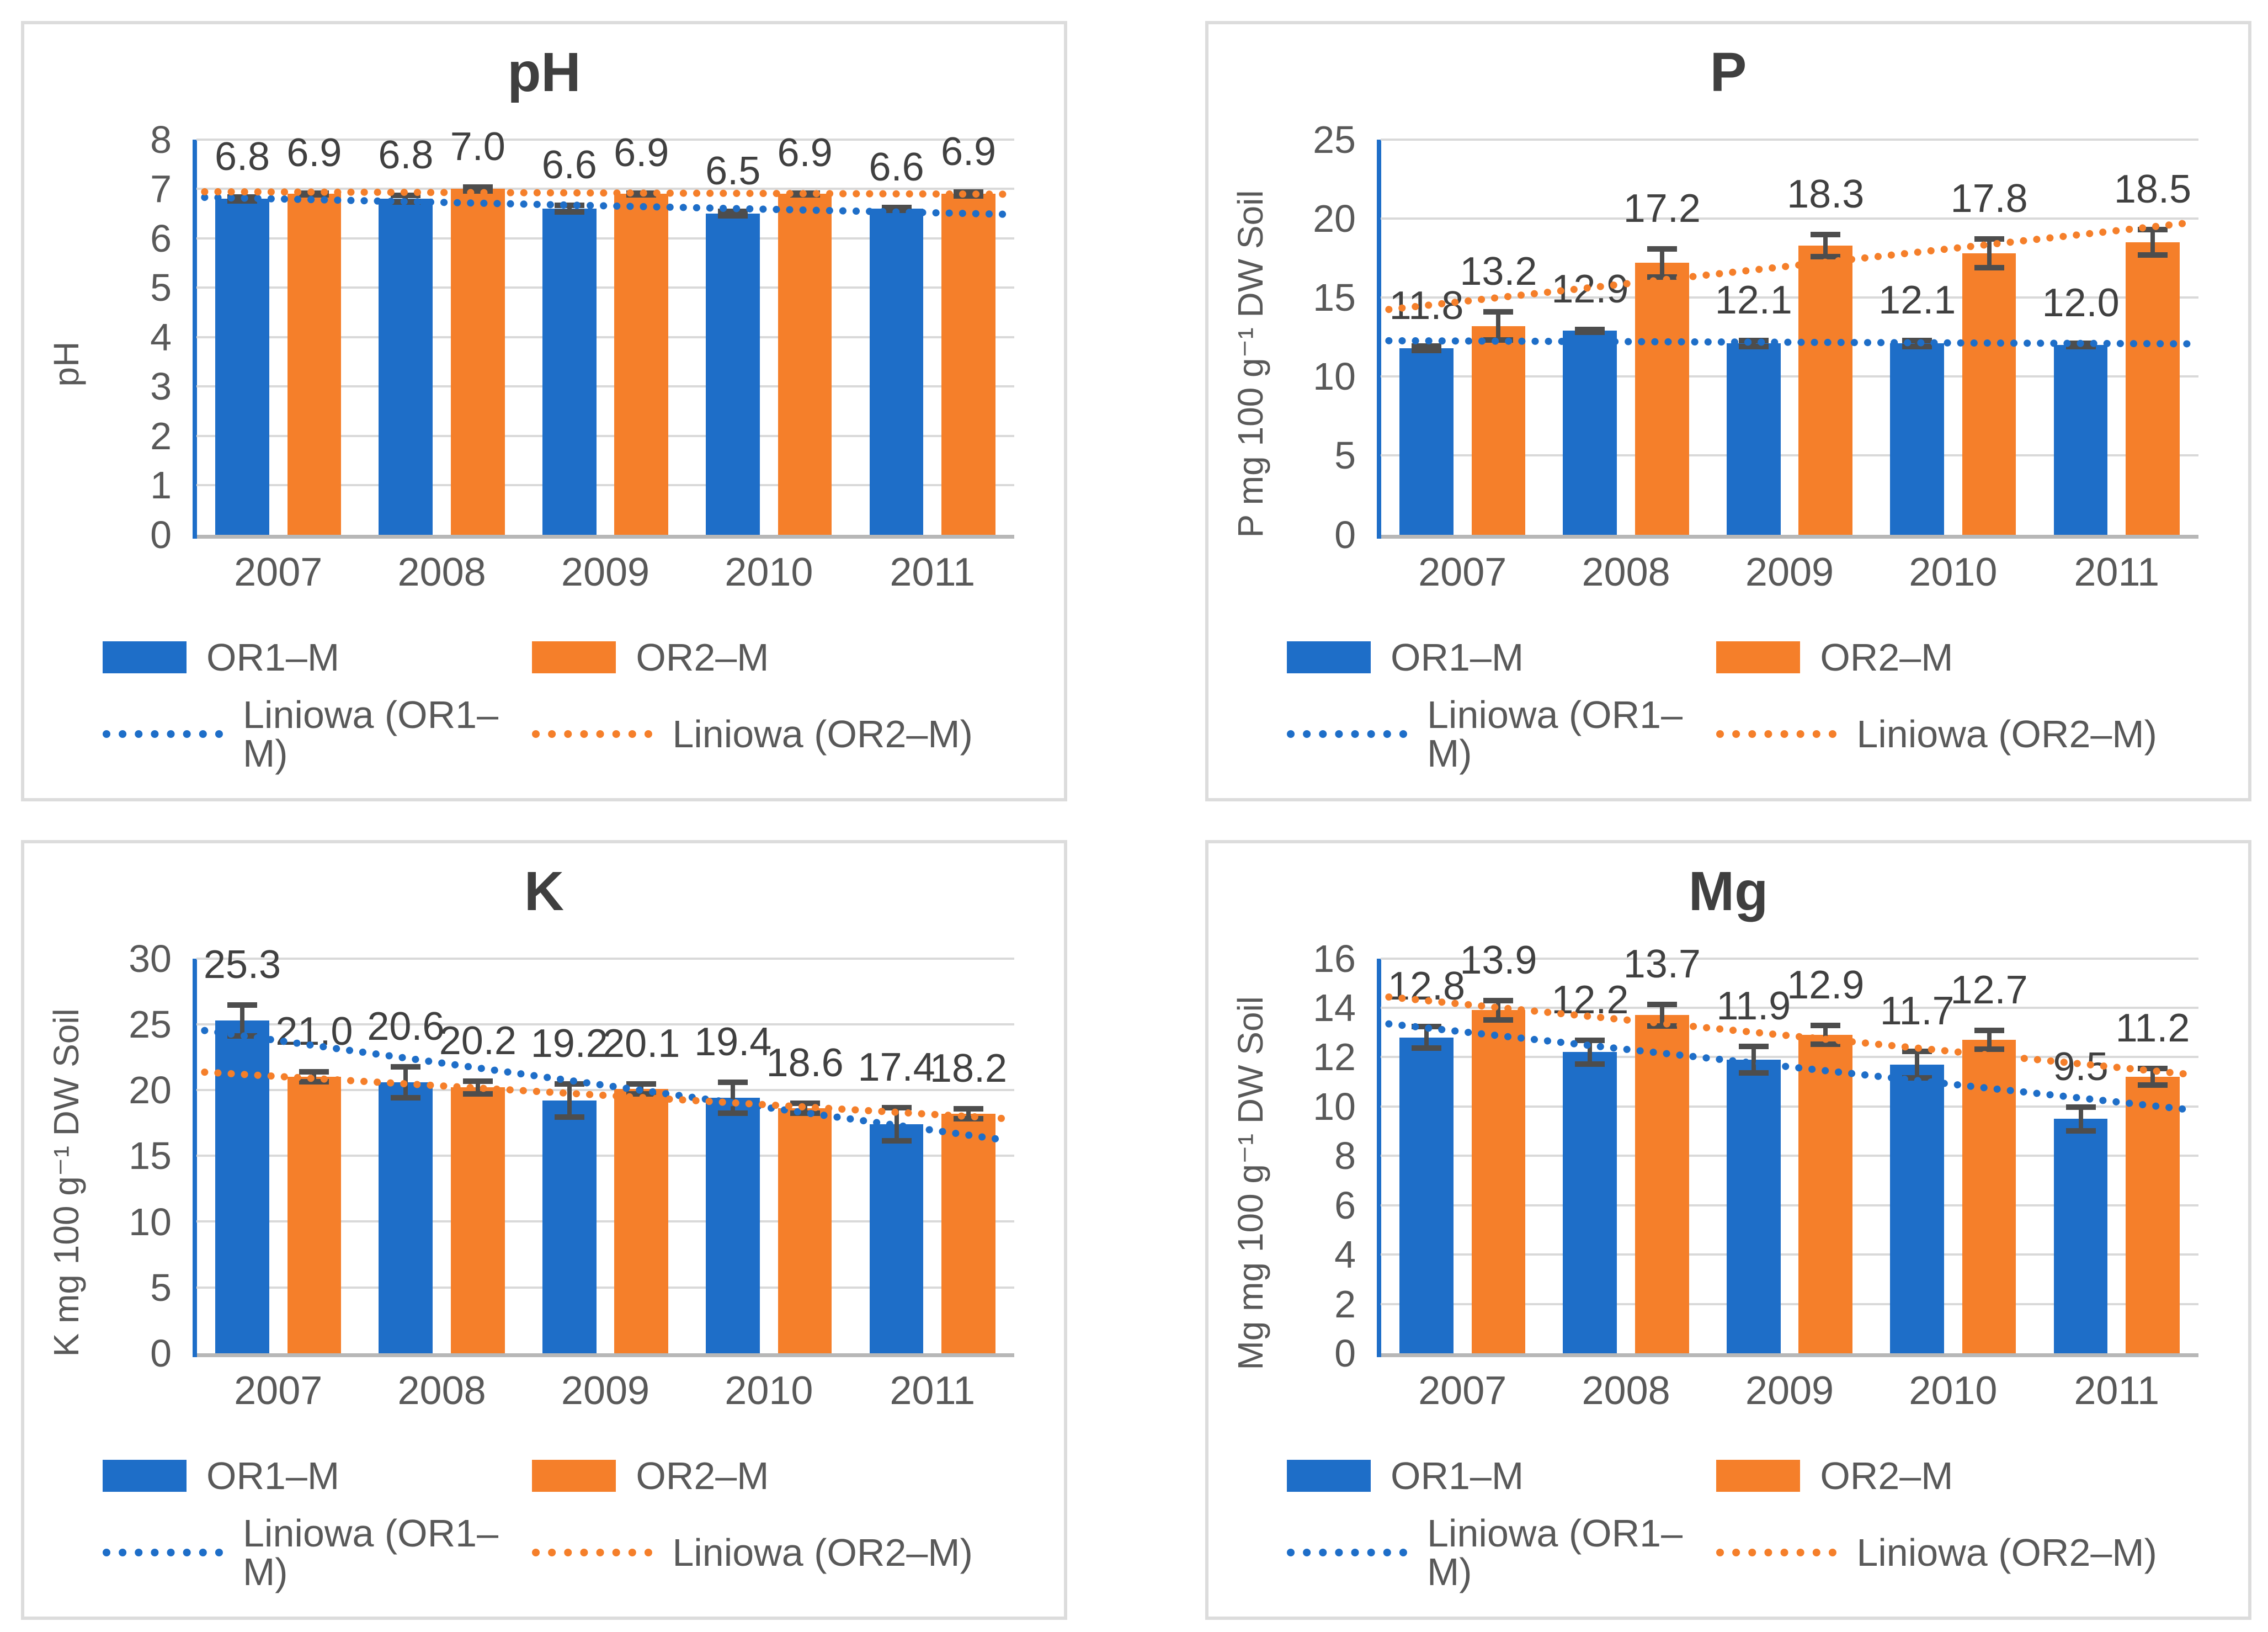 The image size is (2268, 1632). What do you see at coordinates (2081, 303) in the screenshot?
I see `value-label: 12.0` at bounding box center [2081, 303].